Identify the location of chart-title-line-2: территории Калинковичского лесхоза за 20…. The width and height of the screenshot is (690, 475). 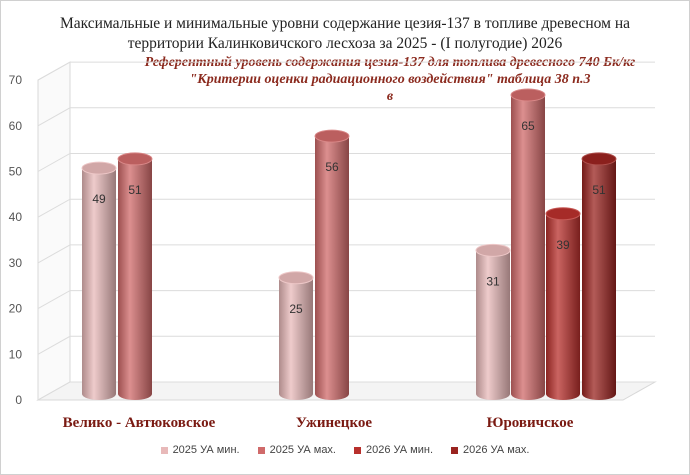
(345, 43).